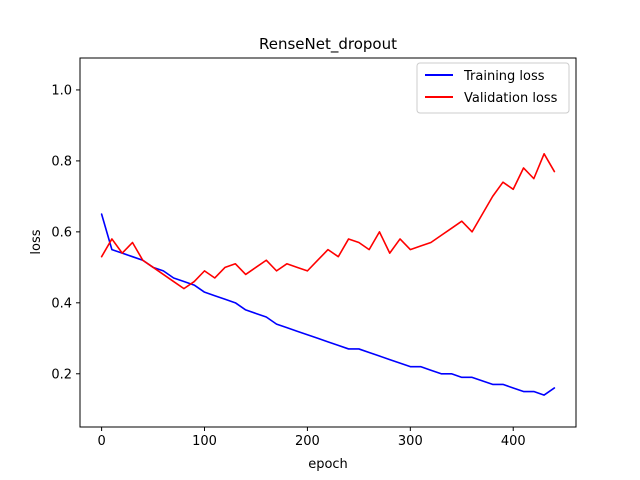 Image resolution: width=640 pixels, height=480 pixels. Describe the element at coordinates (511, 98) in the screenshot. I see `legend-label-validation: Validation loss` at that location.